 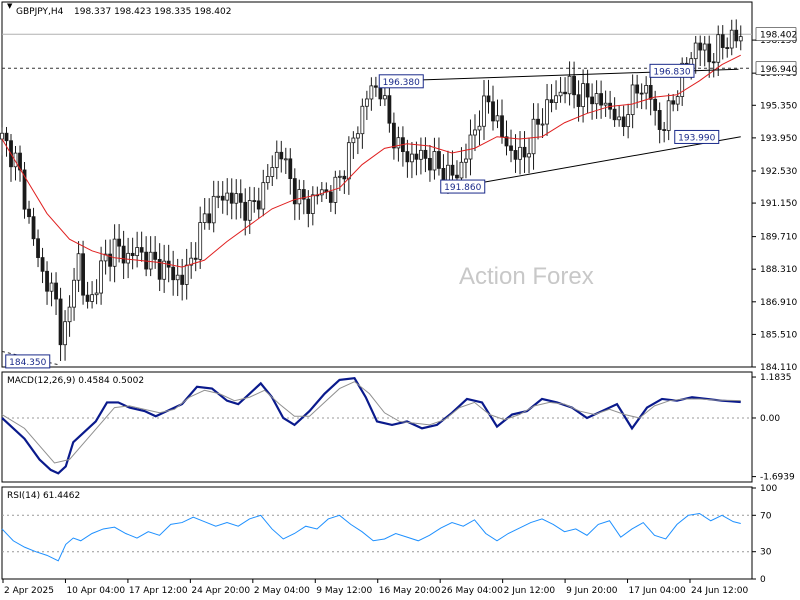 I want to click on macd-signal-line, so click(x=371, y=422).